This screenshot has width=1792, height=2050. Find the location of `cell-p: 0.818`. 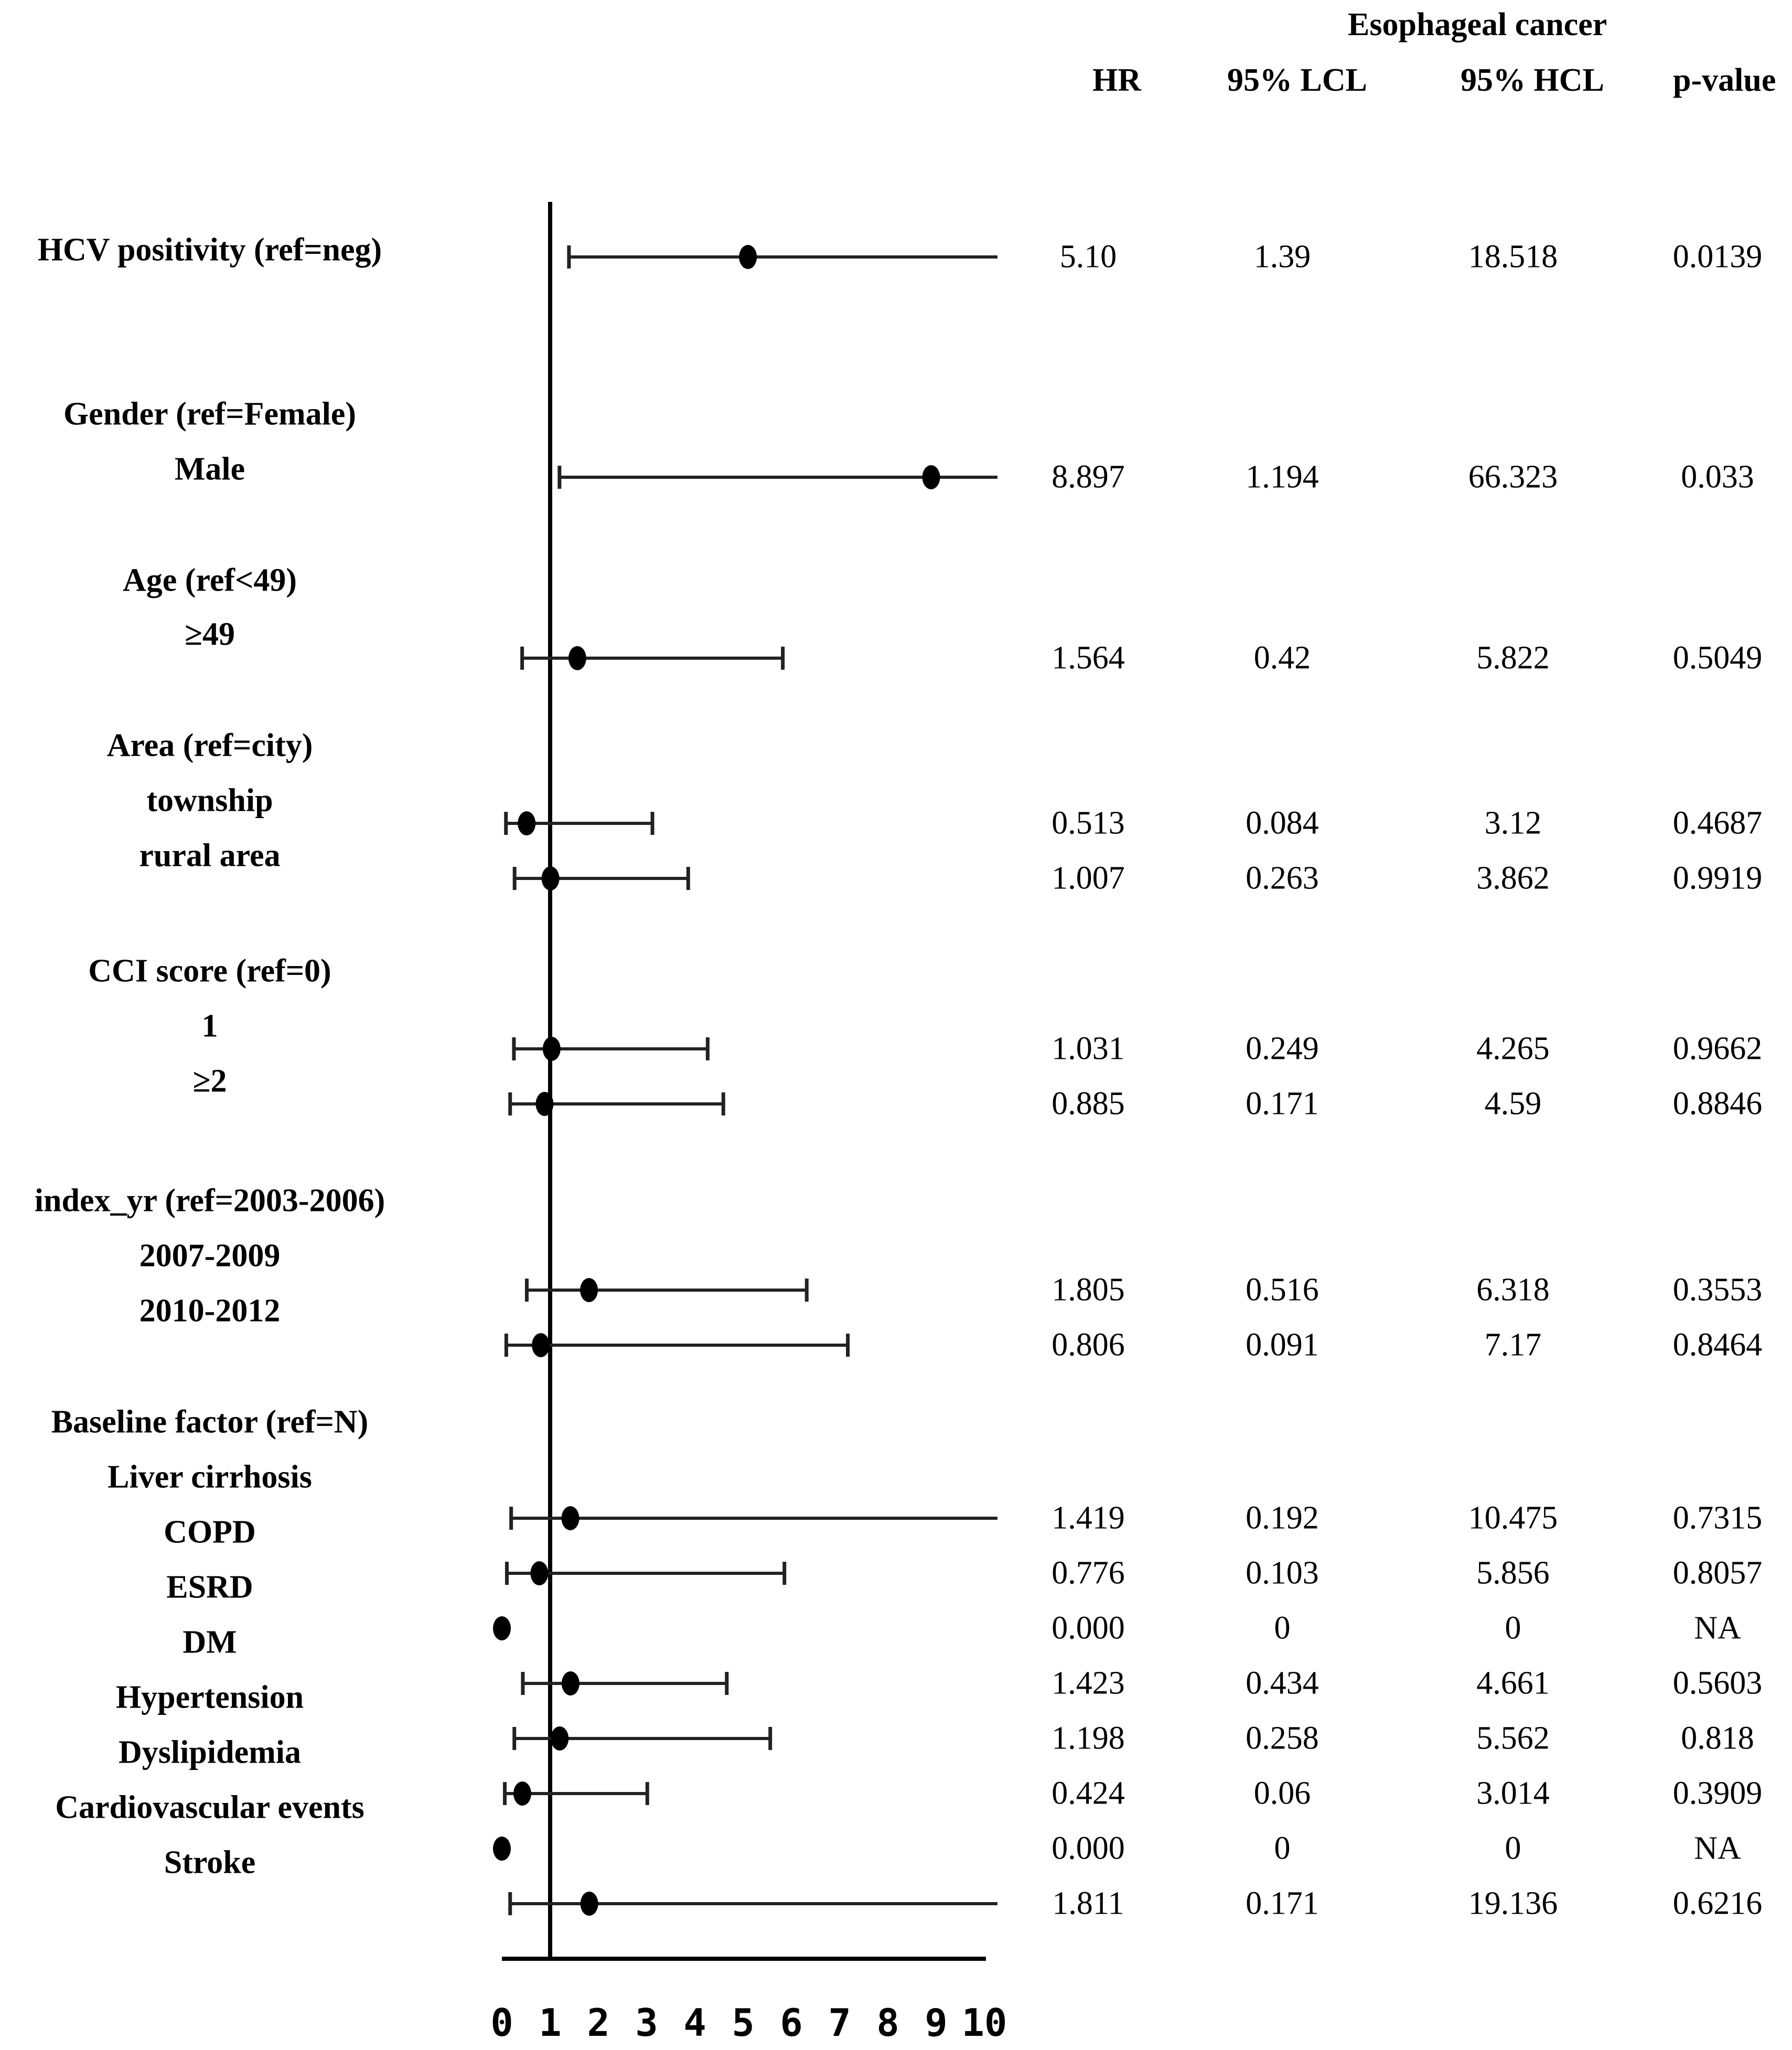

cell-p: 0.818 is located at coordinates (1718, 1738).